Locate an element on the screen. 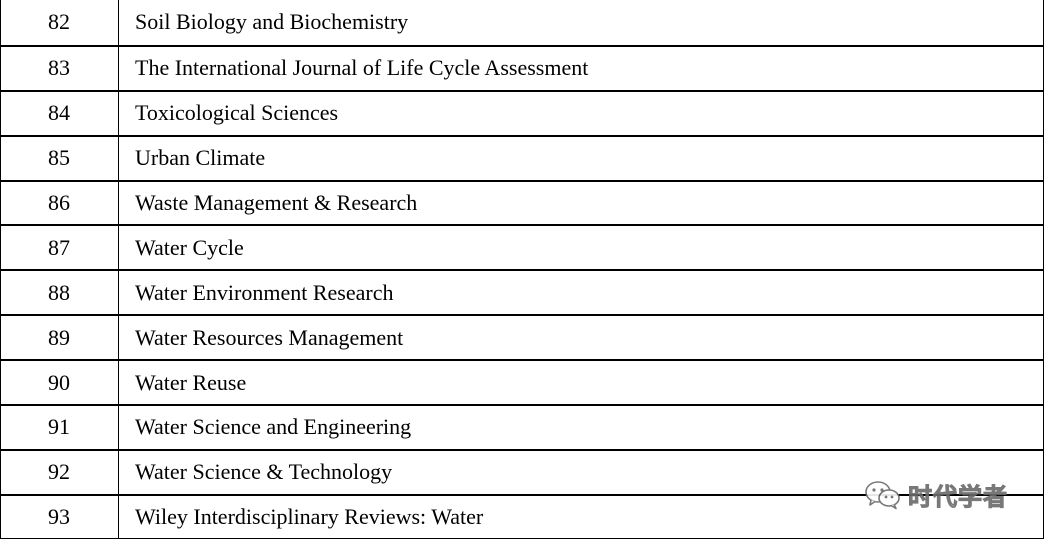  journal-title: Toxicological Sciences is located at coordinates (237, 113).